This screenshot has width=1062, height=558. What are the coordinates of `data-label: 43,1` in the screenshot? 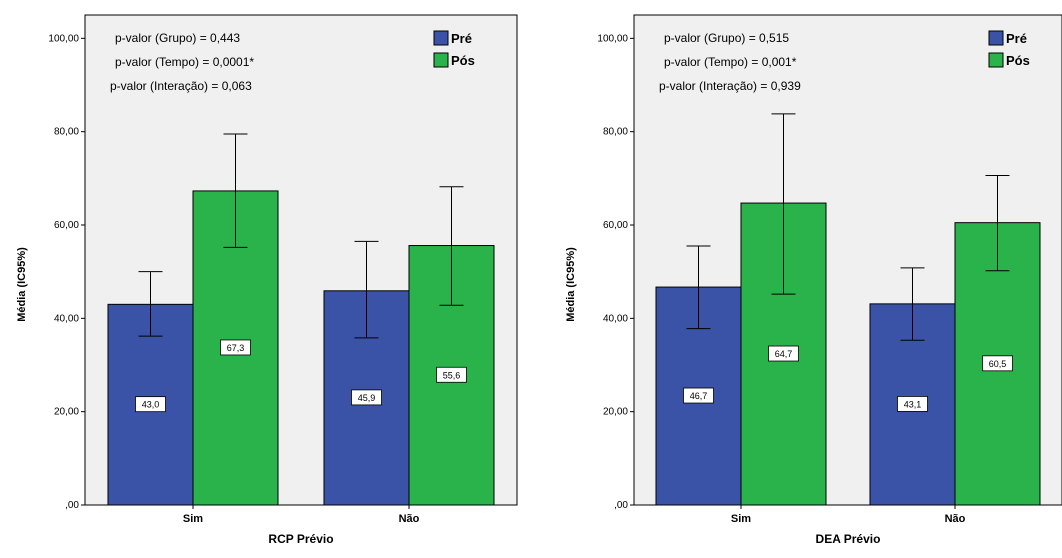 It's located at (913, 404).